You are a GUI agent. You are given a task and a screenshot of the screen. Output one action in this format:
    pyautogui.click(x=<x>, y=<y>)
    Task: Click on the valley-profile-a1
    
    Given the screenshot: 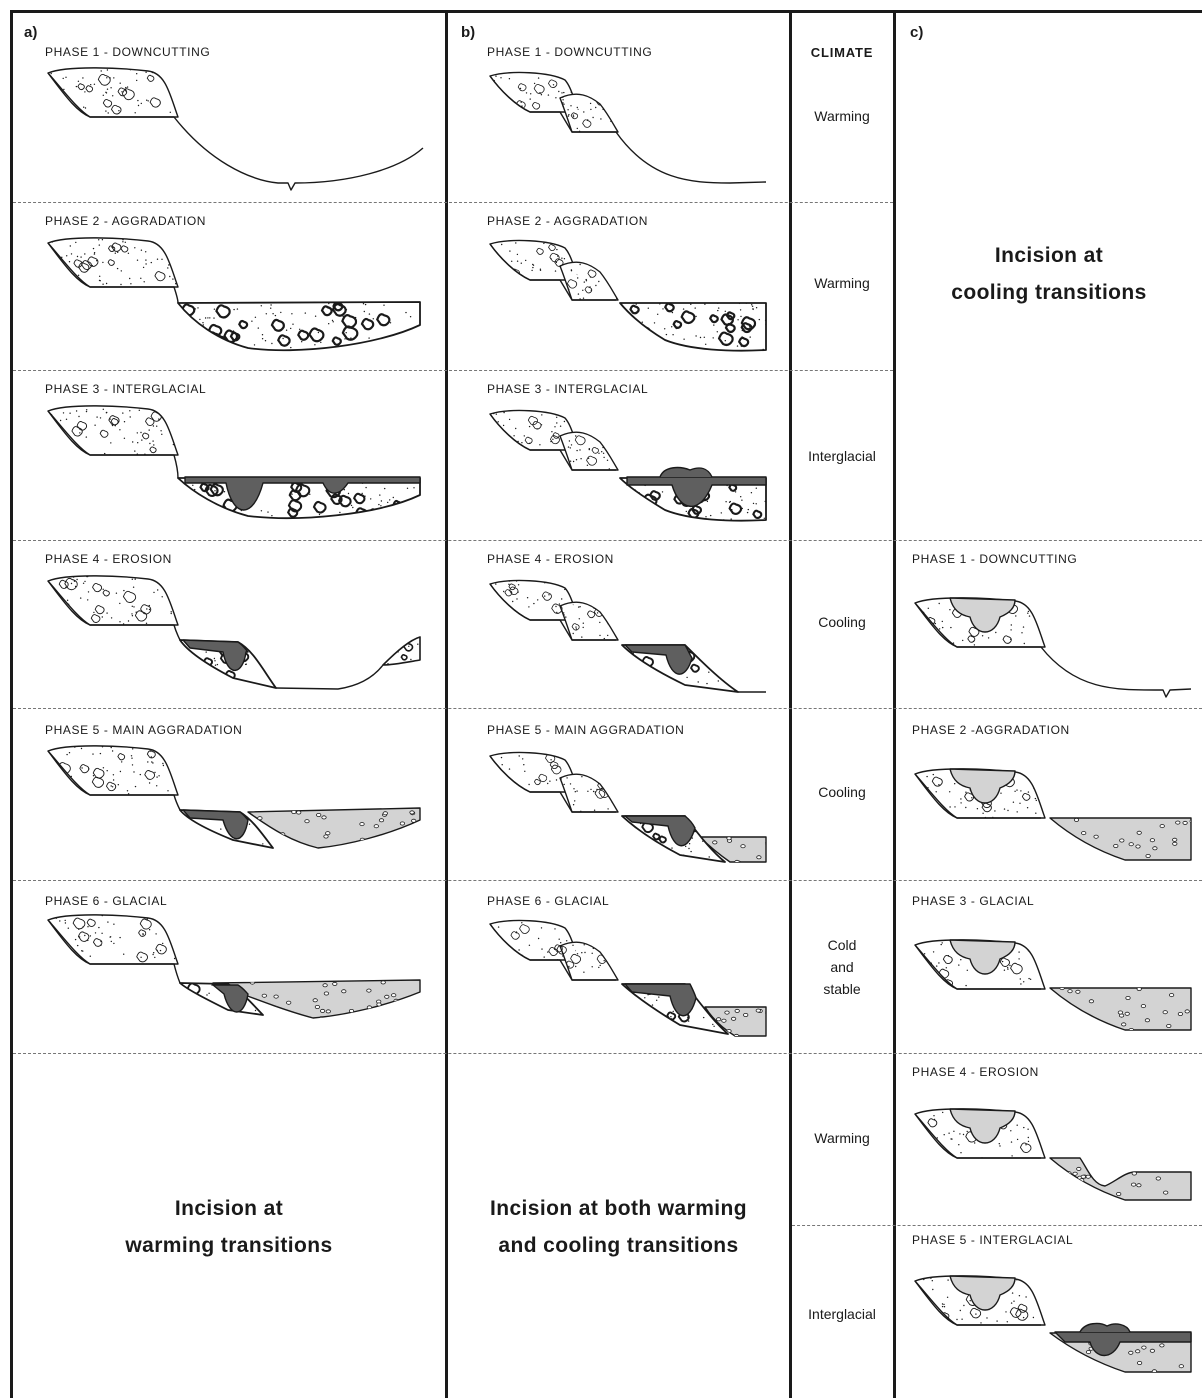 What is the action you would take?
    pyautogui.click(x=235, y=131)
    